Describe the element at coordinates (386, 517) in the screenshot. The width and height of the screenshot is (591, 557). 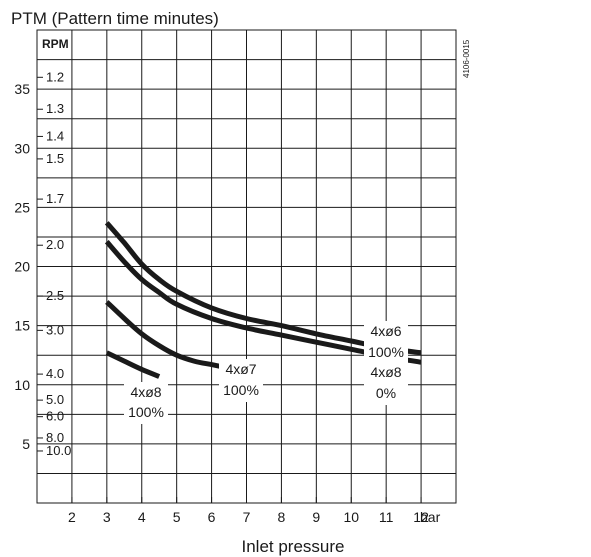
I see `x-tick-label: 11` at that location.